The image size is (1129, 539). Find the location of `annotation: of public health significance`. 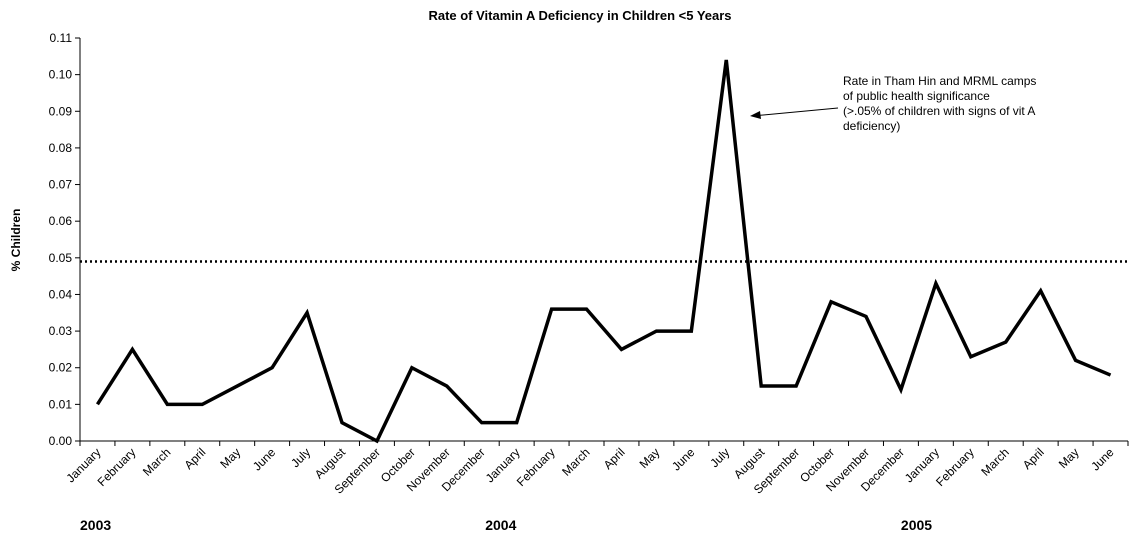

annotation: of public health significance is located at coordinates (916, 96).